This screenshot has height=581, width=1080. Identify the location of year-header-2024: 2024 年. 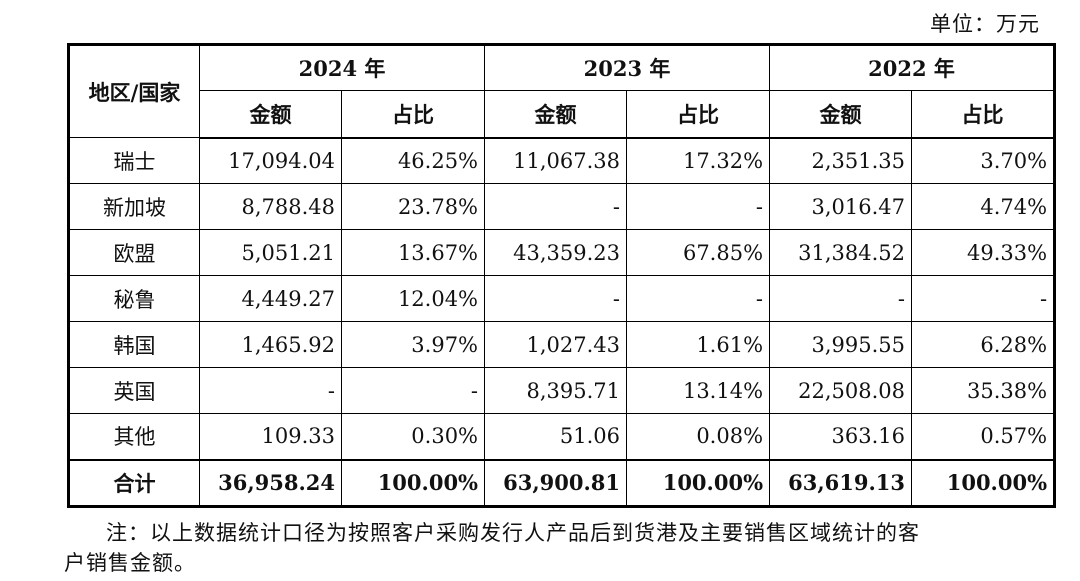
(342, 67).